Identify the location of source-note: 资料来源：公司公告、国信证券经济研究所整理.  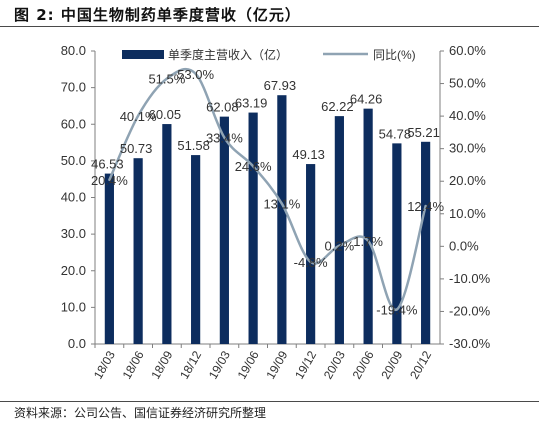
(140, 413).